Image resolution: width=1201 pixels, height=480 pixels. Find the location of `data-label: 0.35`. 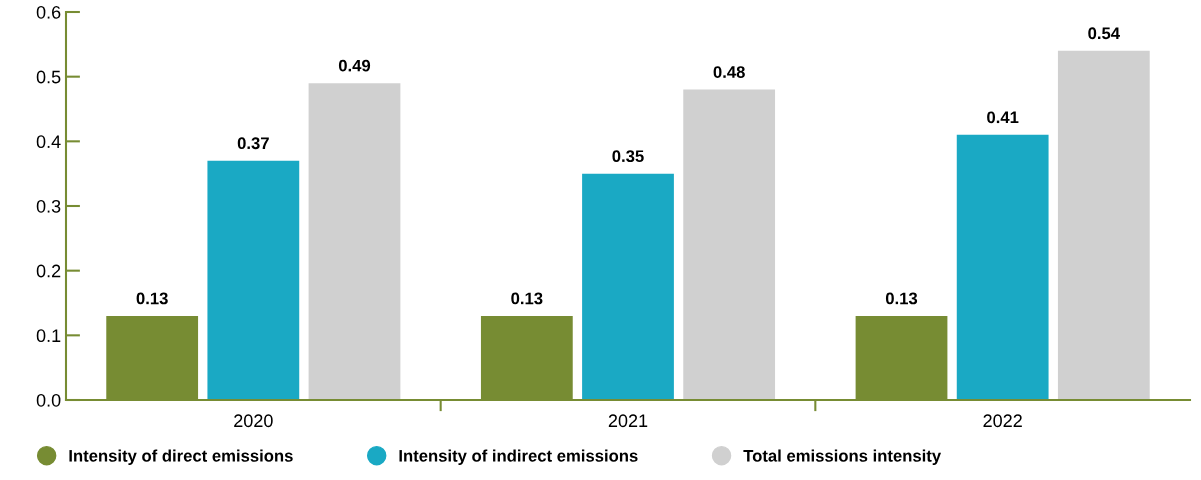

data-label: 0.35 is located at coordinates (628, 156).